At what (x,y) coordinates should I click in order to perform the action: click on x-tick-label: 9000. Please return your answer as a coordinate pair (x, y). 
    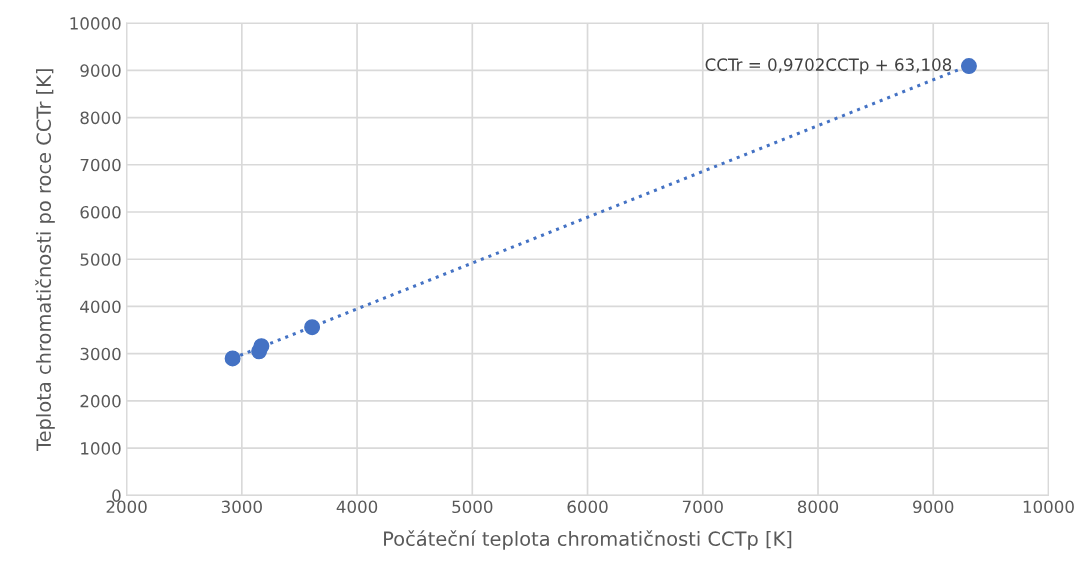
    Looking at the image, I should click on (933, 507).